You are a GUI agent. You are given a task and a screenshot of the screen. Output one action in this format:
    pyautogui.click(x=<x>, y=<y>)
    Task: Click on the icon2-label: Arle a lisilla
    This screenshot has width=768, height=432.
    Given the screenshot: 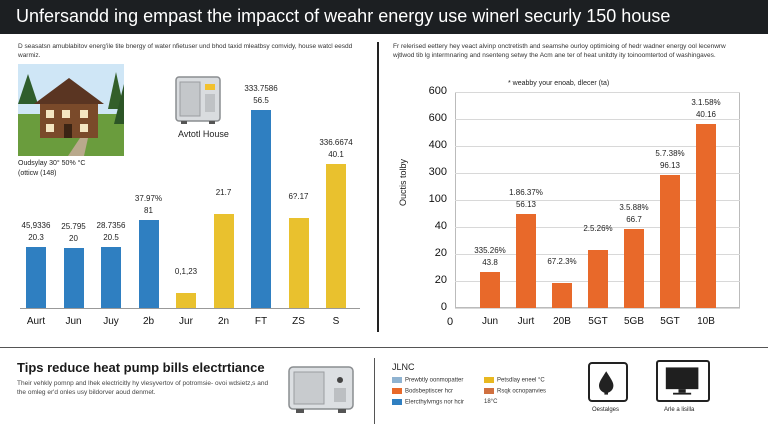 What is the action you would take?
    pyautogui.click(x=679, y=410)
    